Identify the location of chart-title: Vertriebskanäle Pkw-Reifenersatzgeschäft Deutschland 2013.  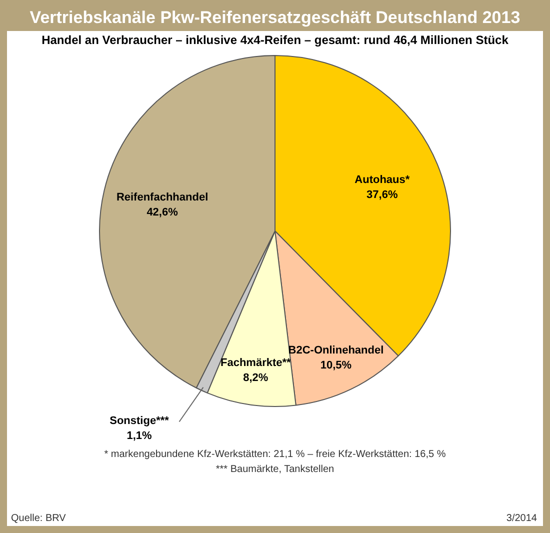
(275, 19).